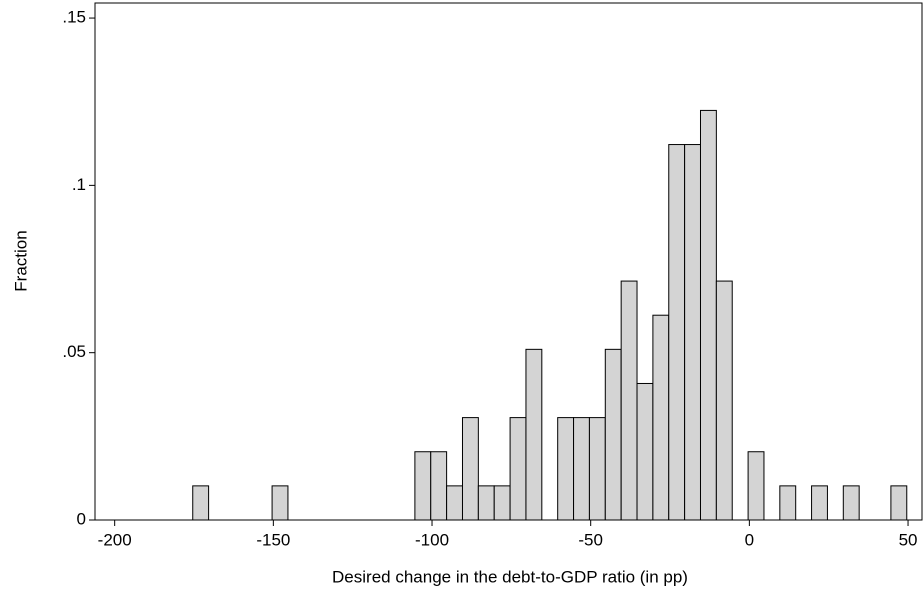 Image resolution: width=923 pixels, height=594 pixels. What do you see at coordinates (20, 260) in the screenshot?
I see `y-axis-title: Fraction` at bounding box center [20, 260].